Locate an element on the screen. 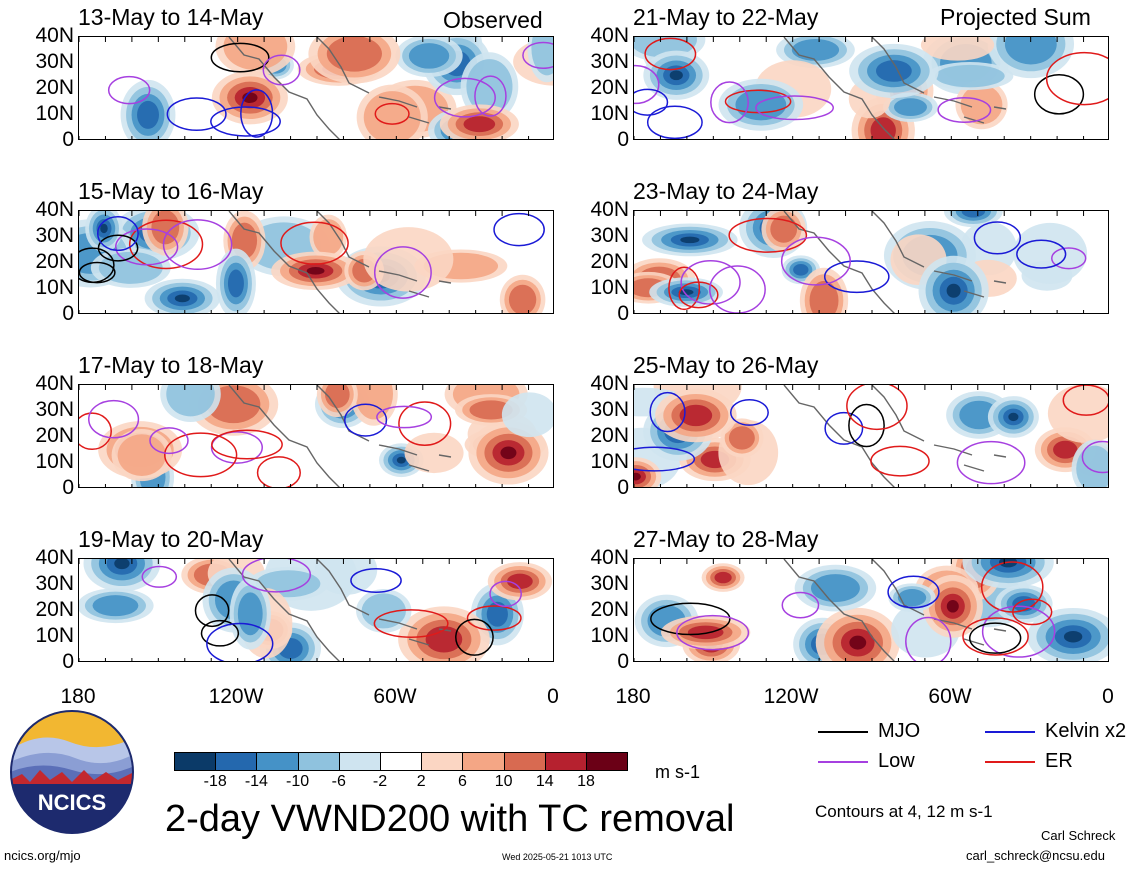  contours-note: Contours at 4, 12 m s-1 is located at coordinates (904, 811).